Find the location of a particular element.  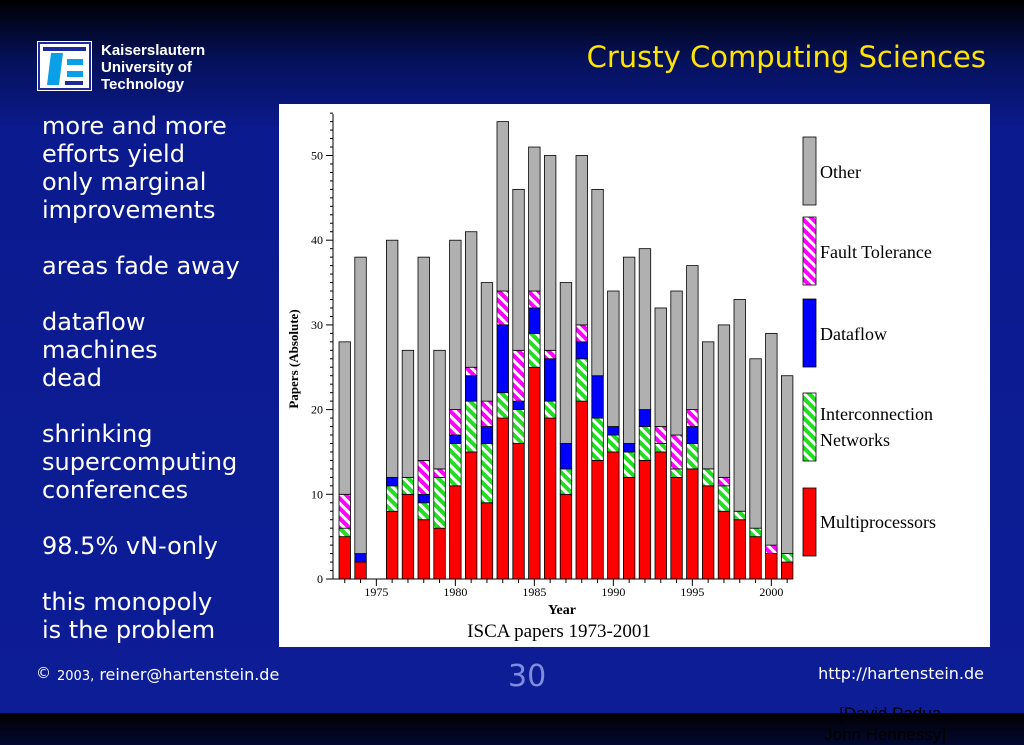

bar-dataflow-1984 is located at coordinates (518, 405).